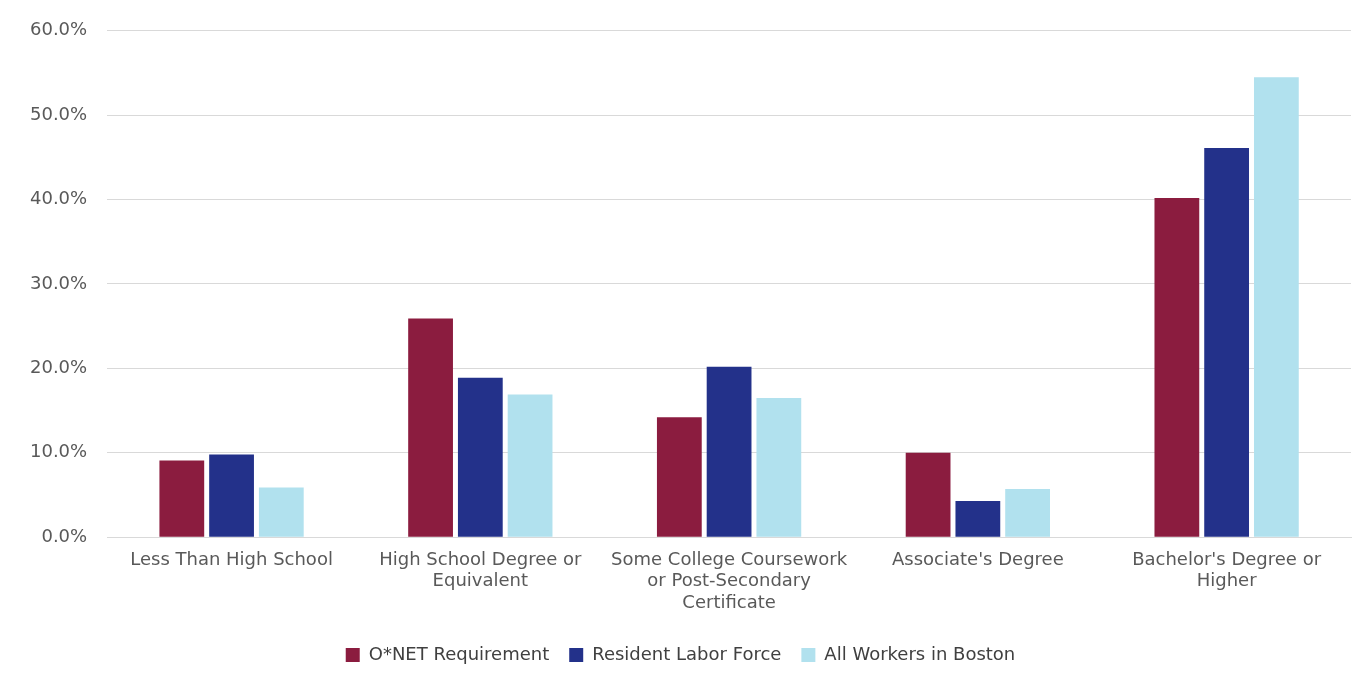 Image resolution: width=1359 pixels, height=678 pixels. I want to click on y-tick-label: 40.0%, so click(58, 198).